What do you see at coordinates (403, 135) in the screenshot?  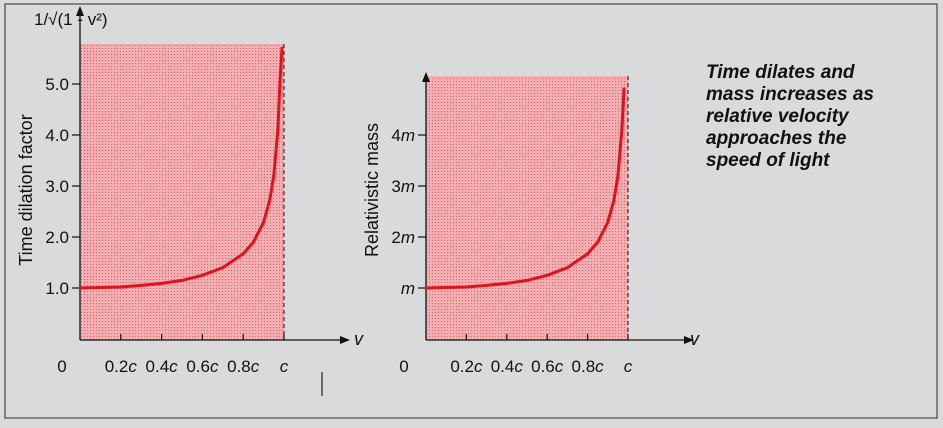 I see `y-tick-label: 4m` at bounding box center [403, 135].